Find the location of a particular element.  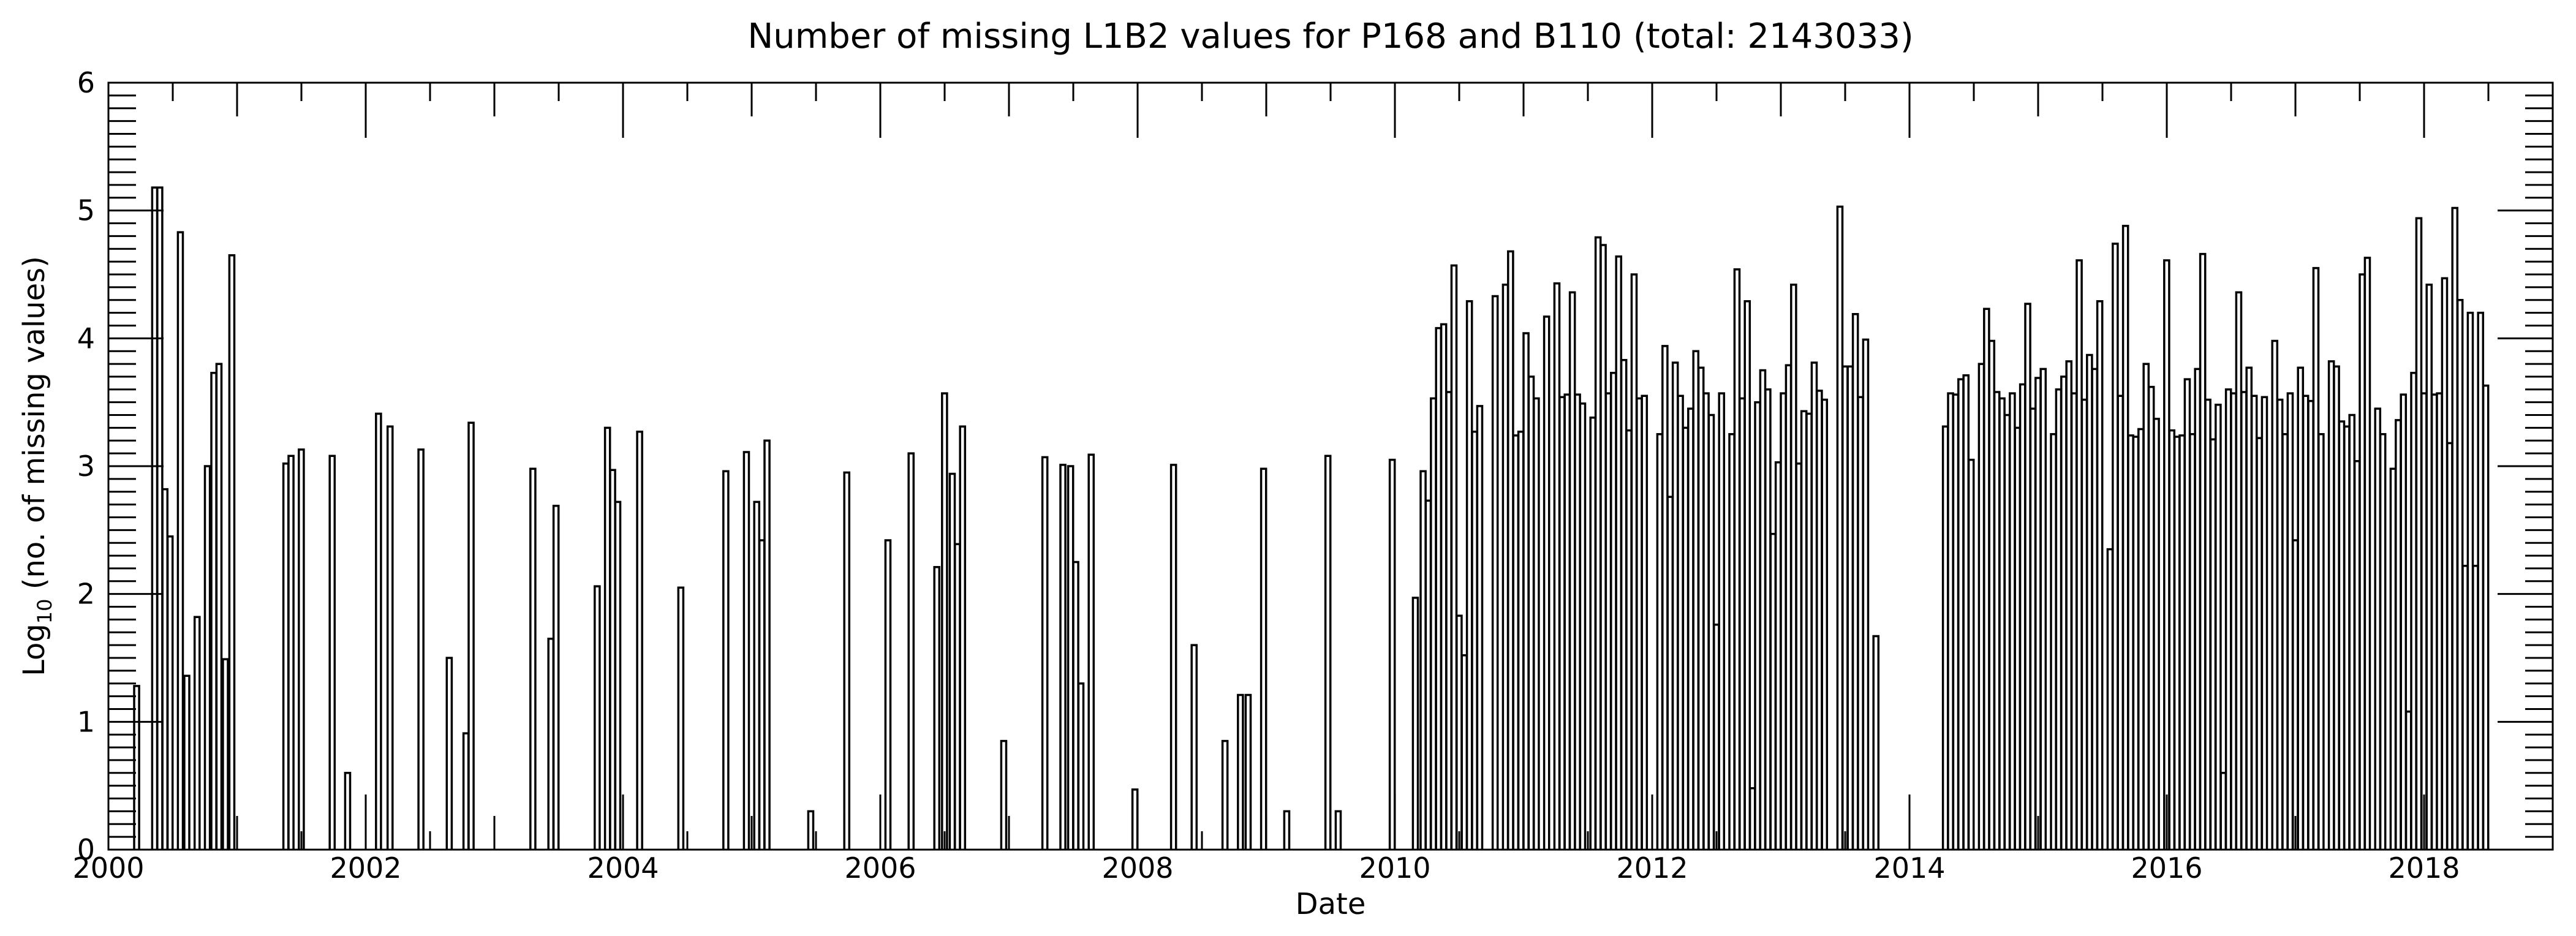

y-axis-label: Log10 (no. of missing values) is located at coordinates (36, 466).